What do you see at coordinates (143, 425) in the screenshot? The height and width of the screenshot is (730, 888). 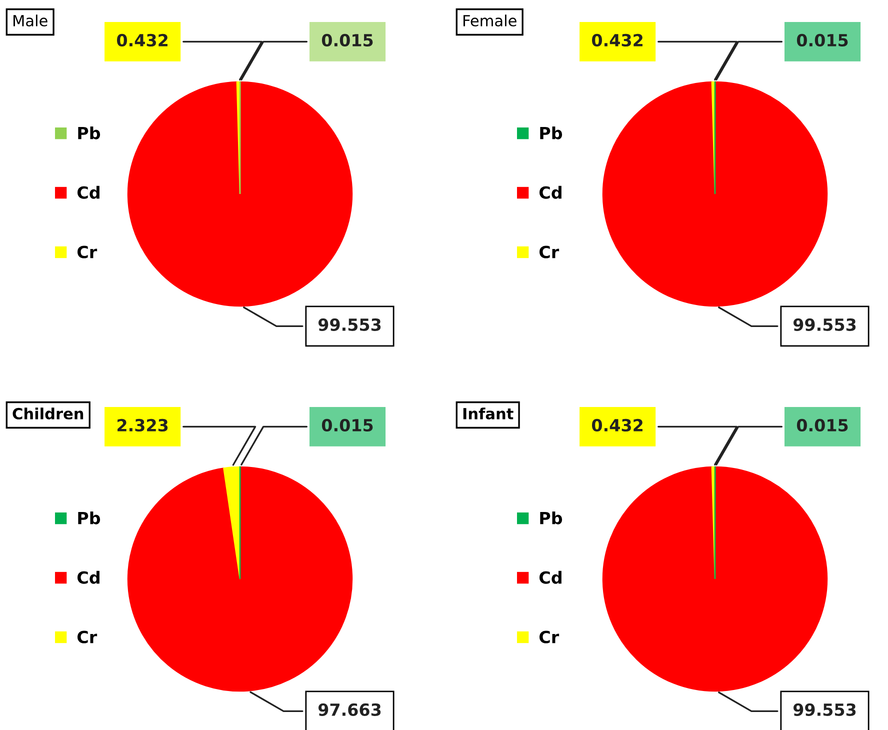 I see `data-label: 2.323` at bounding box center [143, 425].